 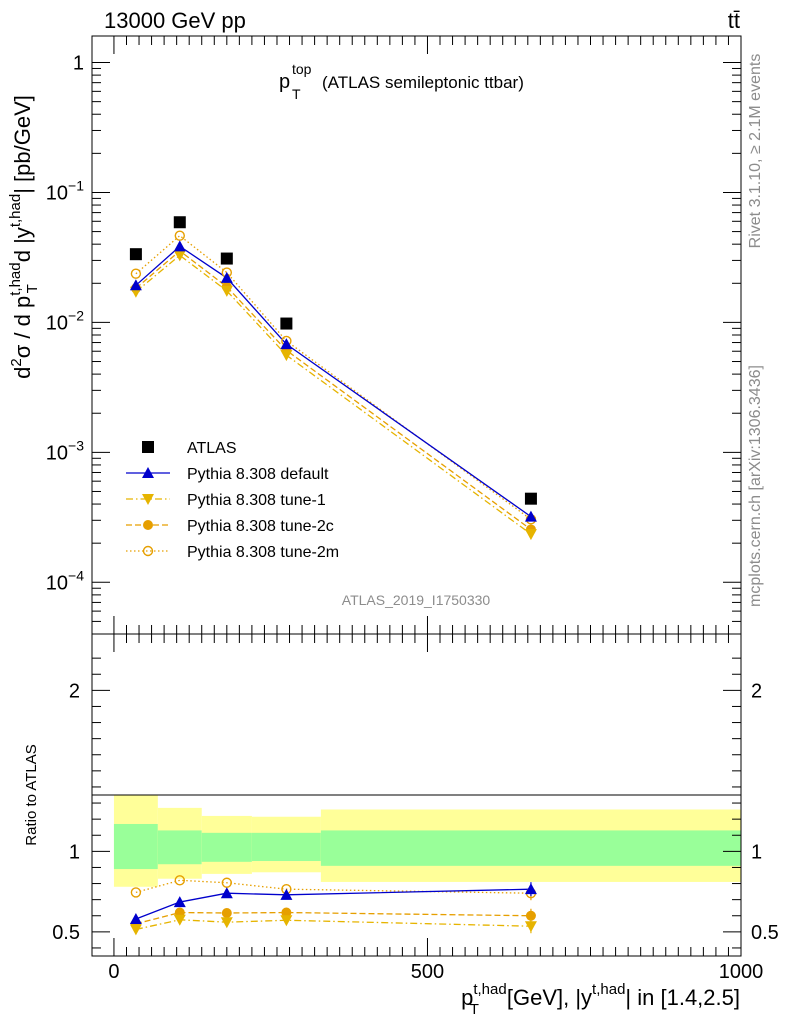 What do you see at coordinates (74, 691) in the screenshot?
I see `ratio-tick-label-left: 2` at bounding box center [74, 691].